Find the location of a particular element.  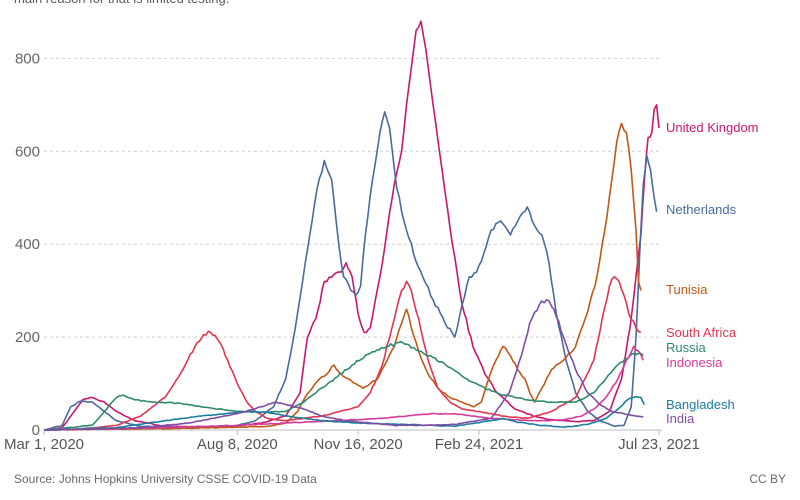

series-label-india: India is located at coordinates (680, 418).